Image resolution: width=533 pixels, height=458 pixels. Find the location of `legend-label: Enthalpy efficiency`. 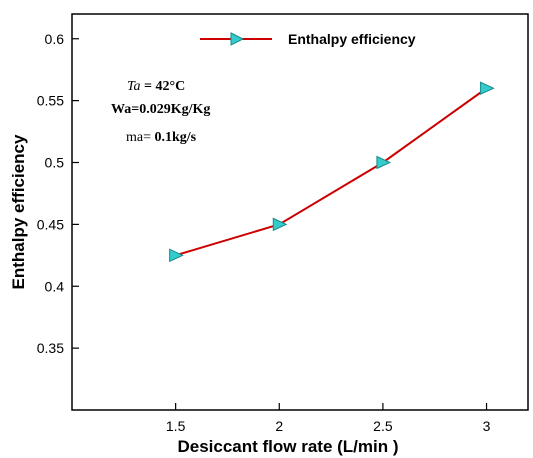

legend-label: Enthalpy efficiency is located at coordinates (352, 39).